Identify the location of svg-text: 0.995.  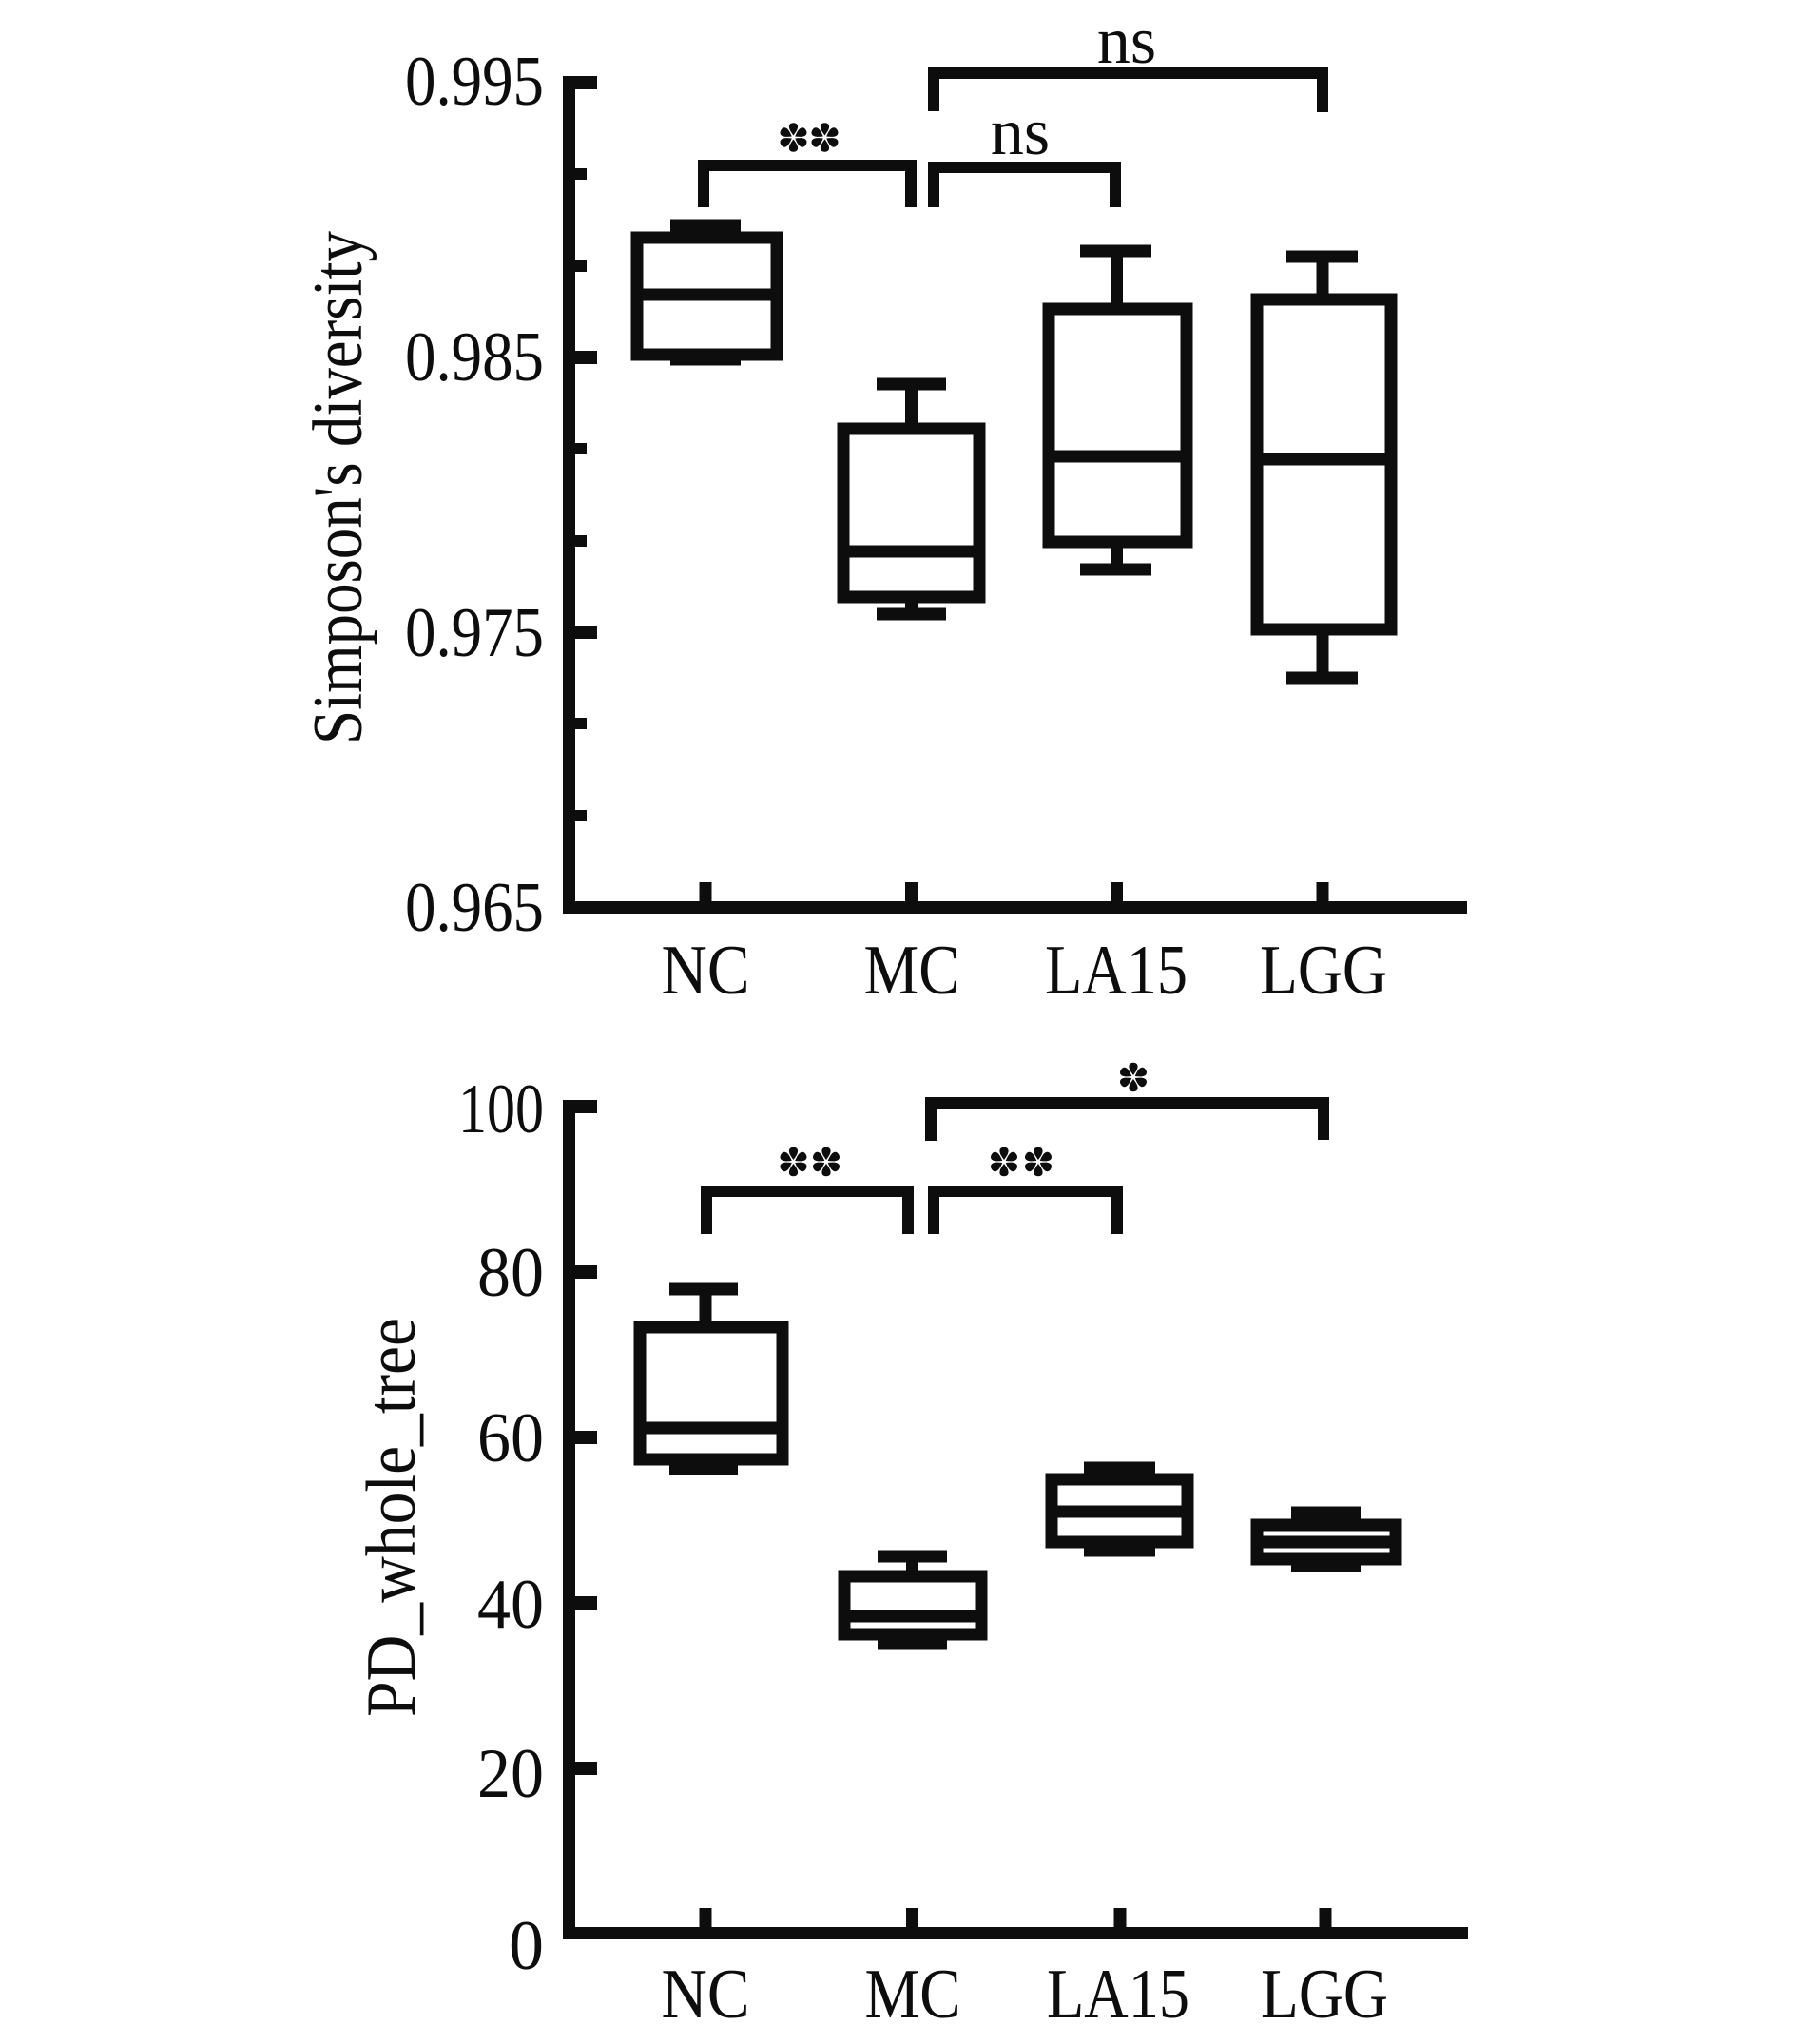
(474, 82).